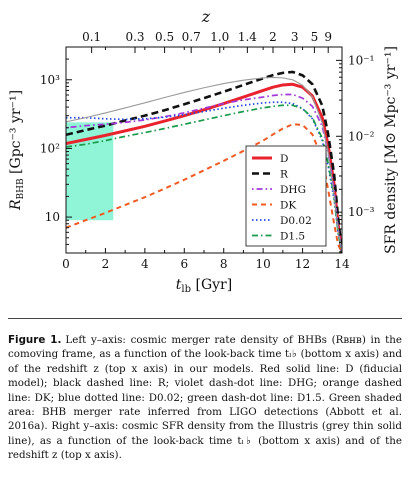 The image size is (411, 501). Describe the element at coordinates (361, 60) in the screenshot. I see `y-right-tick-label: 10⁻¹` at that location.